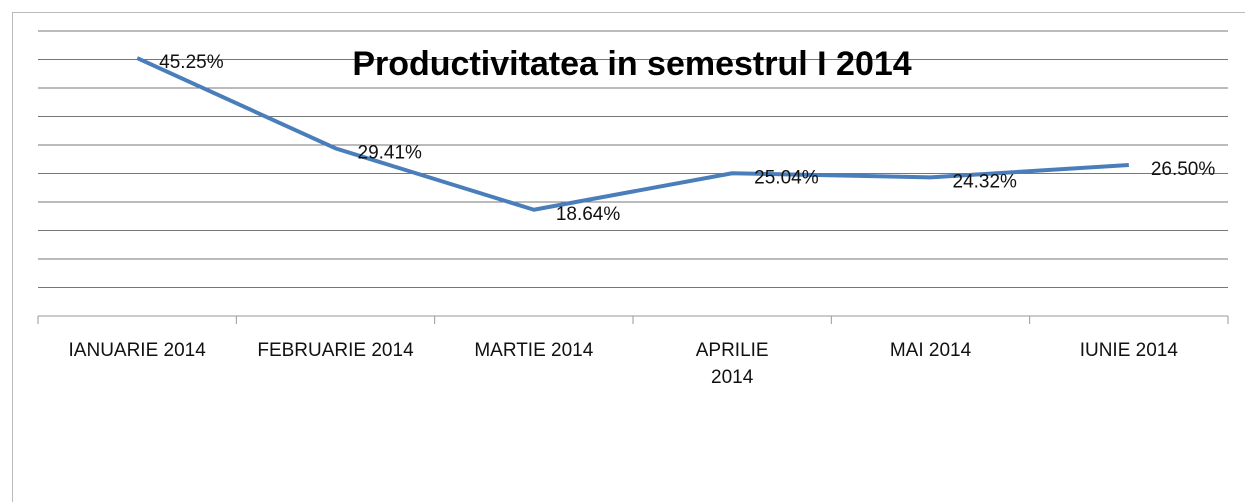 This screenshot has height=502, width=1245. I want to click on x-tick-label: MARTIE 2014, so click(534, 350).